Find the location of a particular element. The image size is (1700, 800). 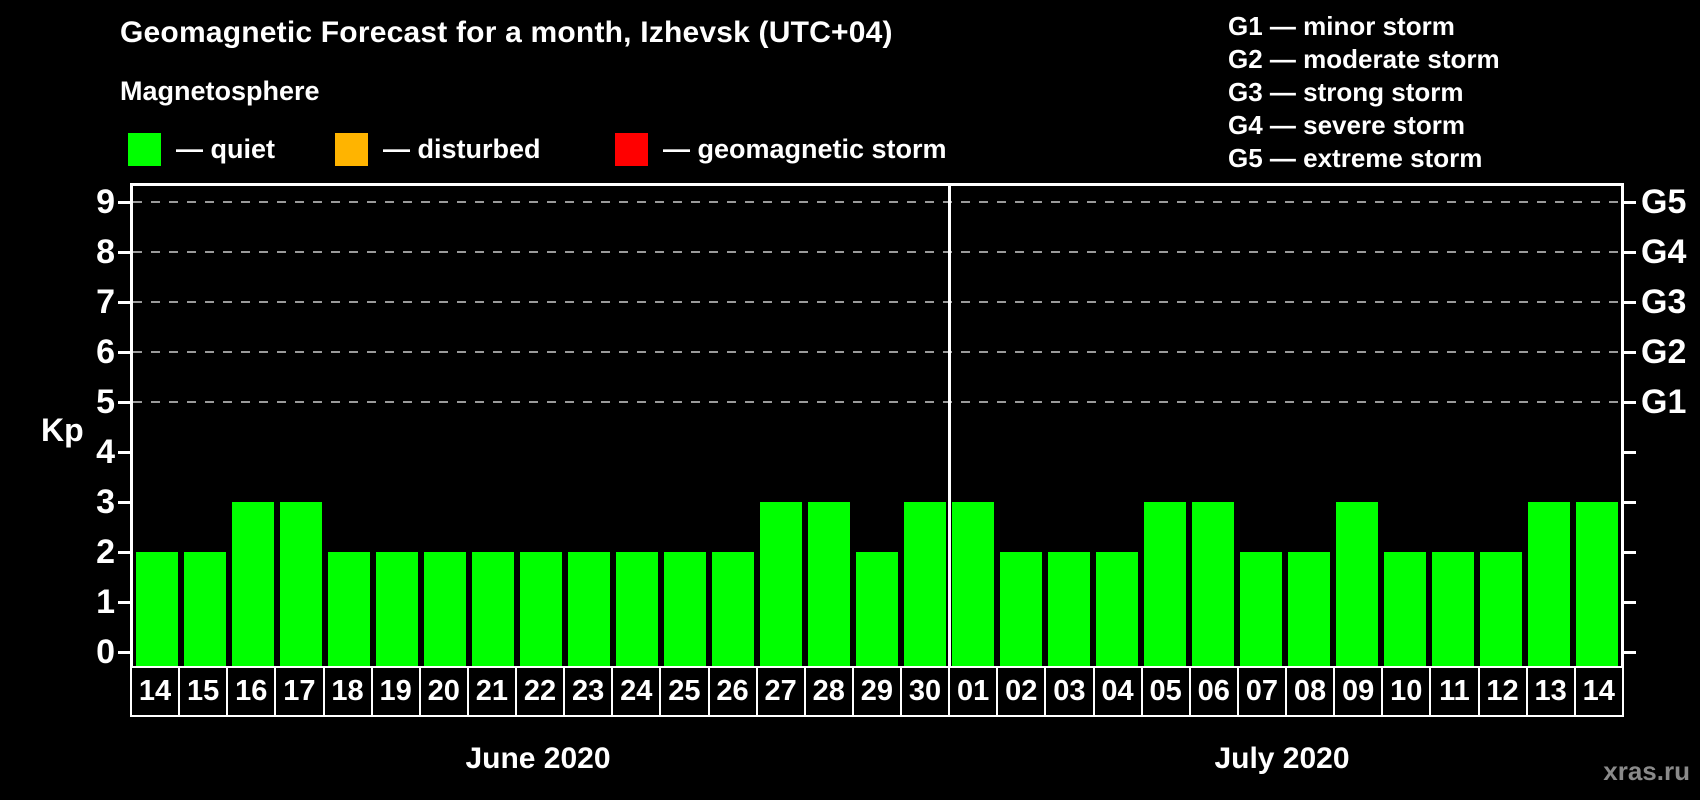

day-cell: 08 is located at coordinates (1311, 691).